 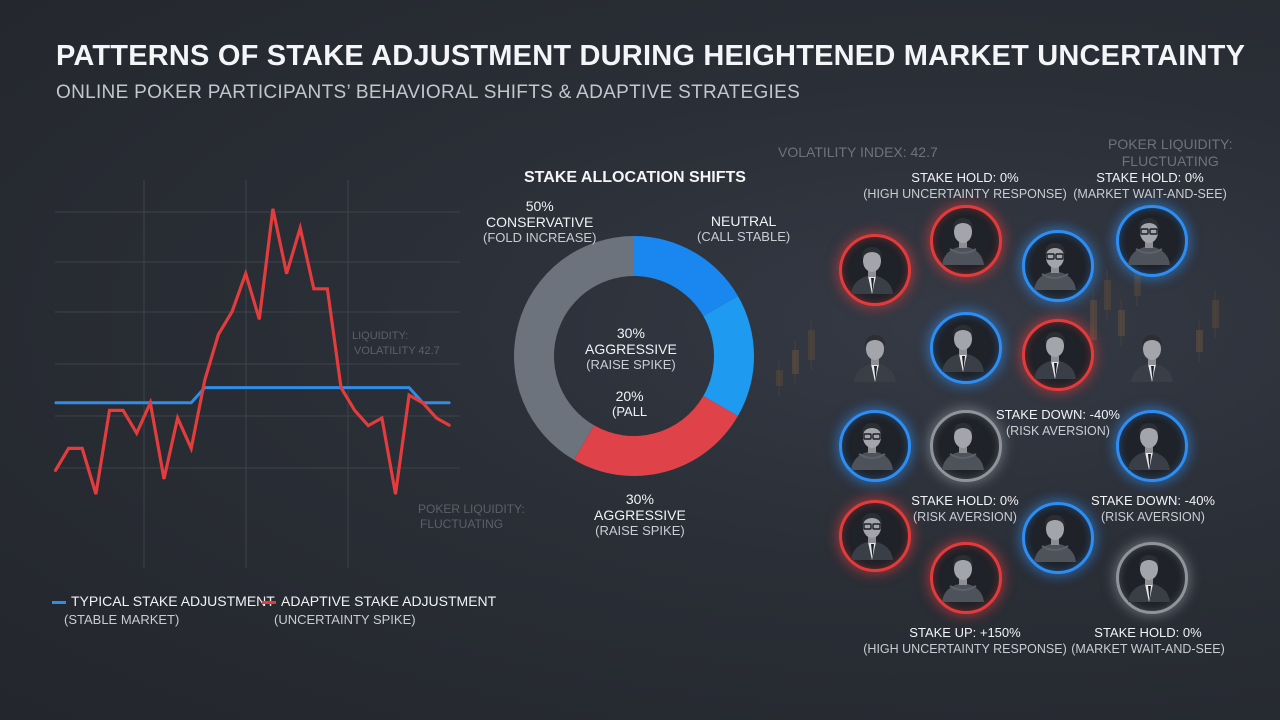 What do you see at coordinates (380, 336) in the screenshot?
I see `chart-ghost-liquidity: LIQUIDITY:` at bounding box center [380, 336].